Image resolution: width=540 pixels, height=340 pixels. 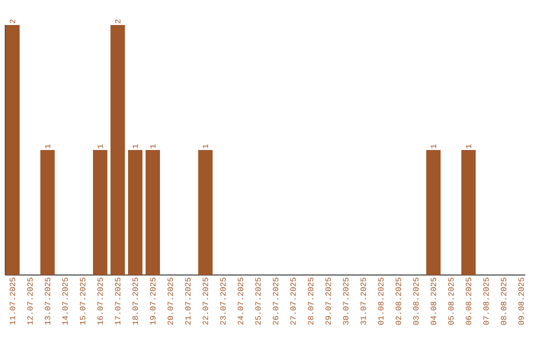 I want to click on x-tick-label: 28.07.2025, so click(x=311, y=301).